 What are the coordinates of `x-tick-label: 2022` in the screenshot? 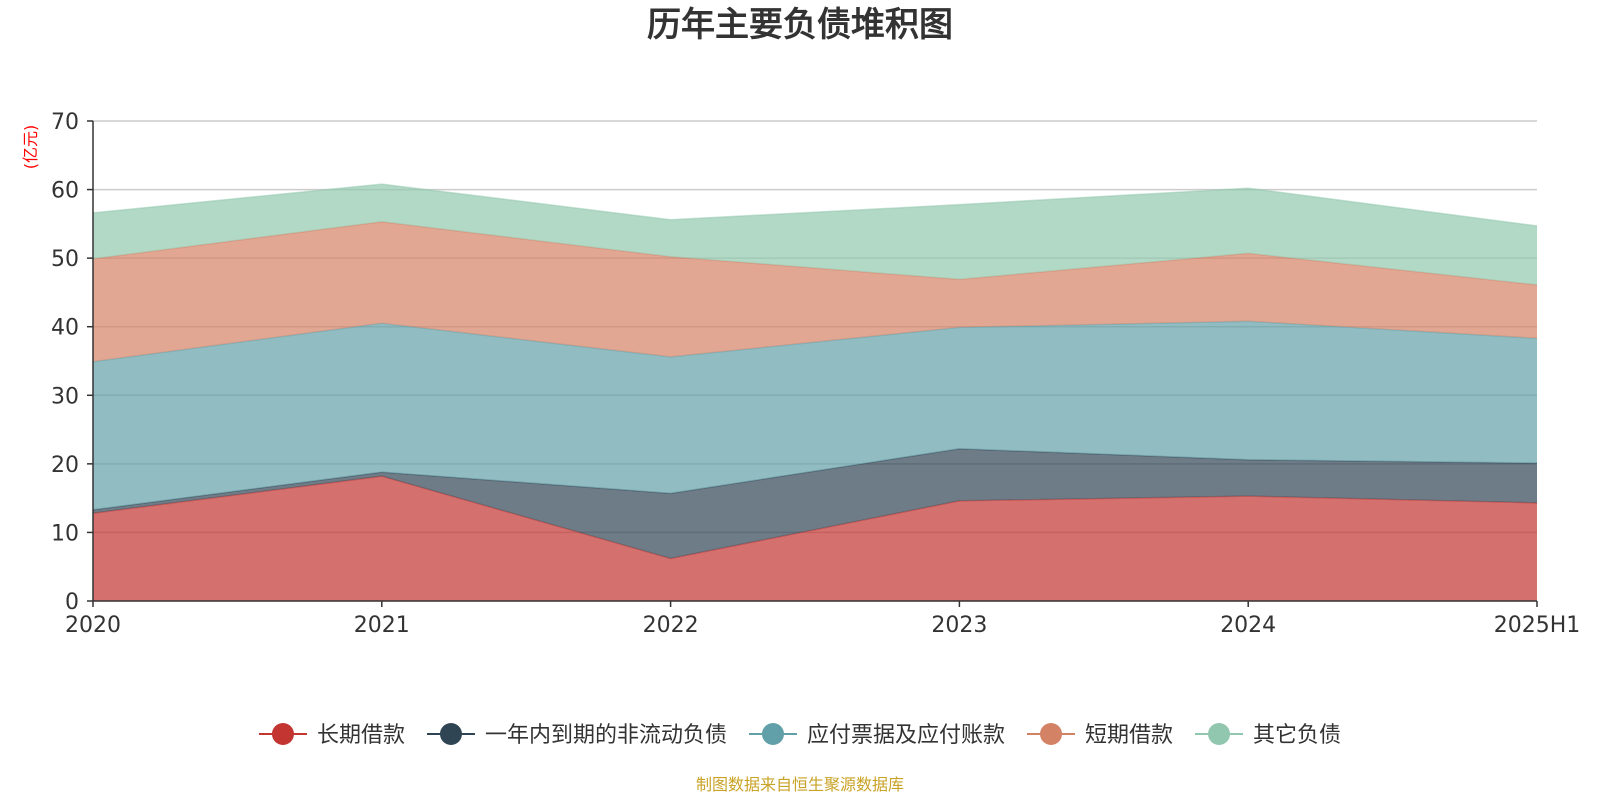 It's located at (671, 625).